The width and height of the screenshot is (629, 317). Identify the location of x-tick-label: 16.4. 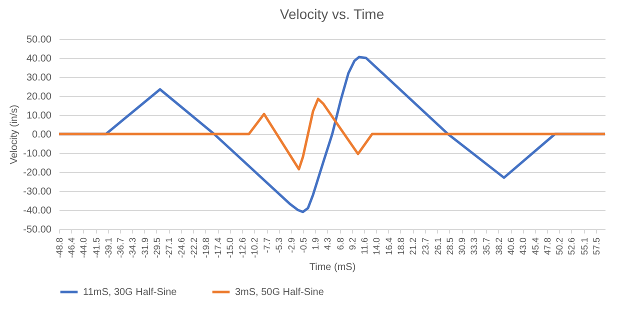
(389, 247).